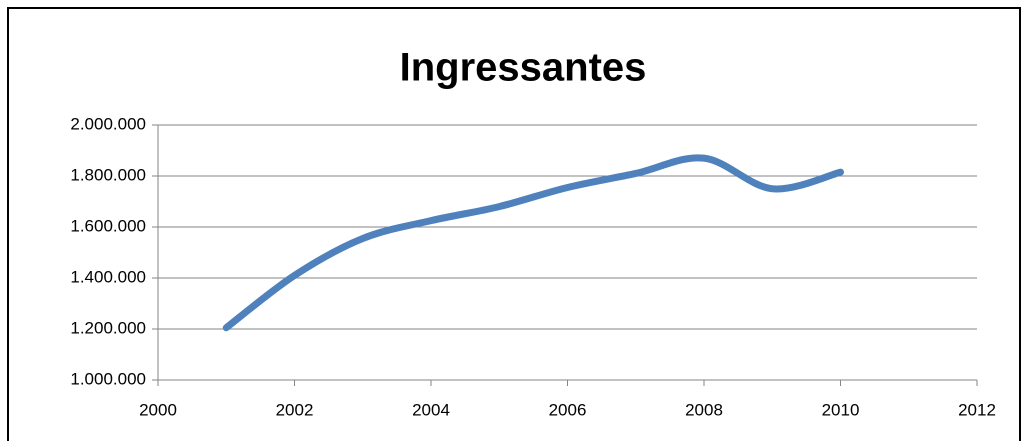 The width and height of the screenshot is (1028, 441). What do you see at coordinates (704, 409) in the screenshot?
I see `x-tick-label: 2008` at bounding box center [704, 409].